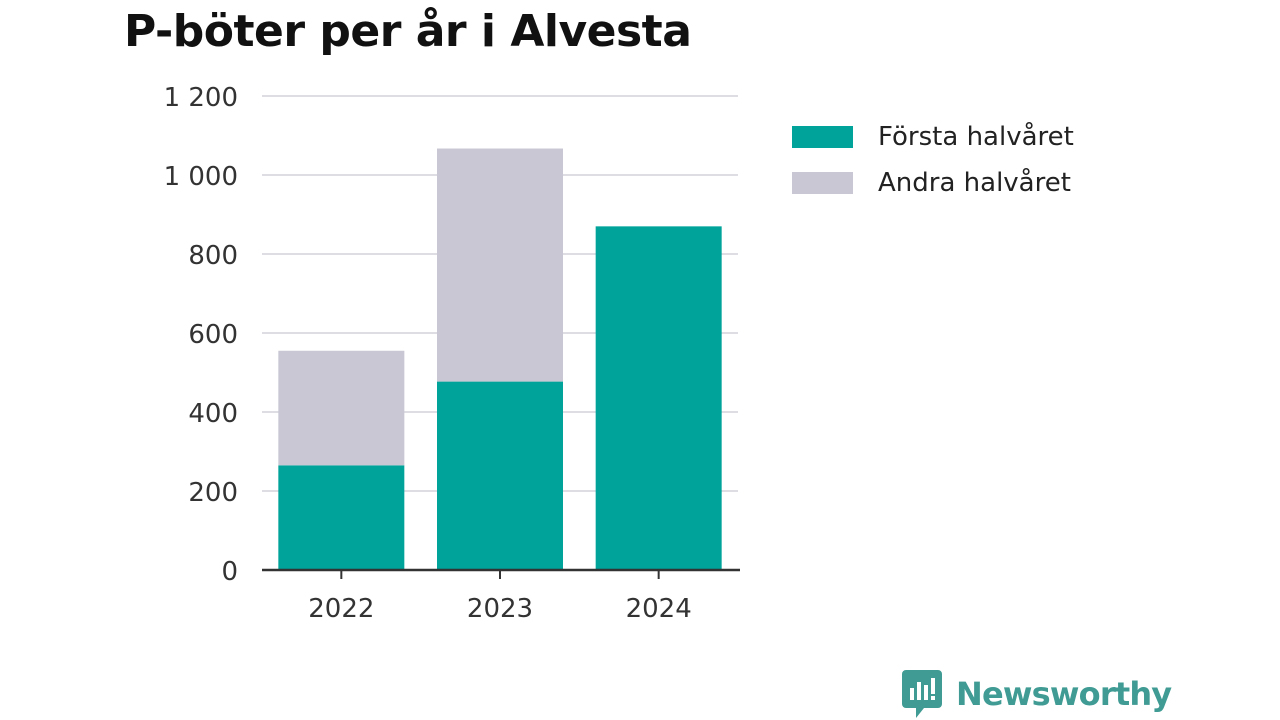 This screenshot has height=720, width=1280. Describe the element at coordinates (213, 256) in the screenshot. I see `y-tick-label: 800` at that location.